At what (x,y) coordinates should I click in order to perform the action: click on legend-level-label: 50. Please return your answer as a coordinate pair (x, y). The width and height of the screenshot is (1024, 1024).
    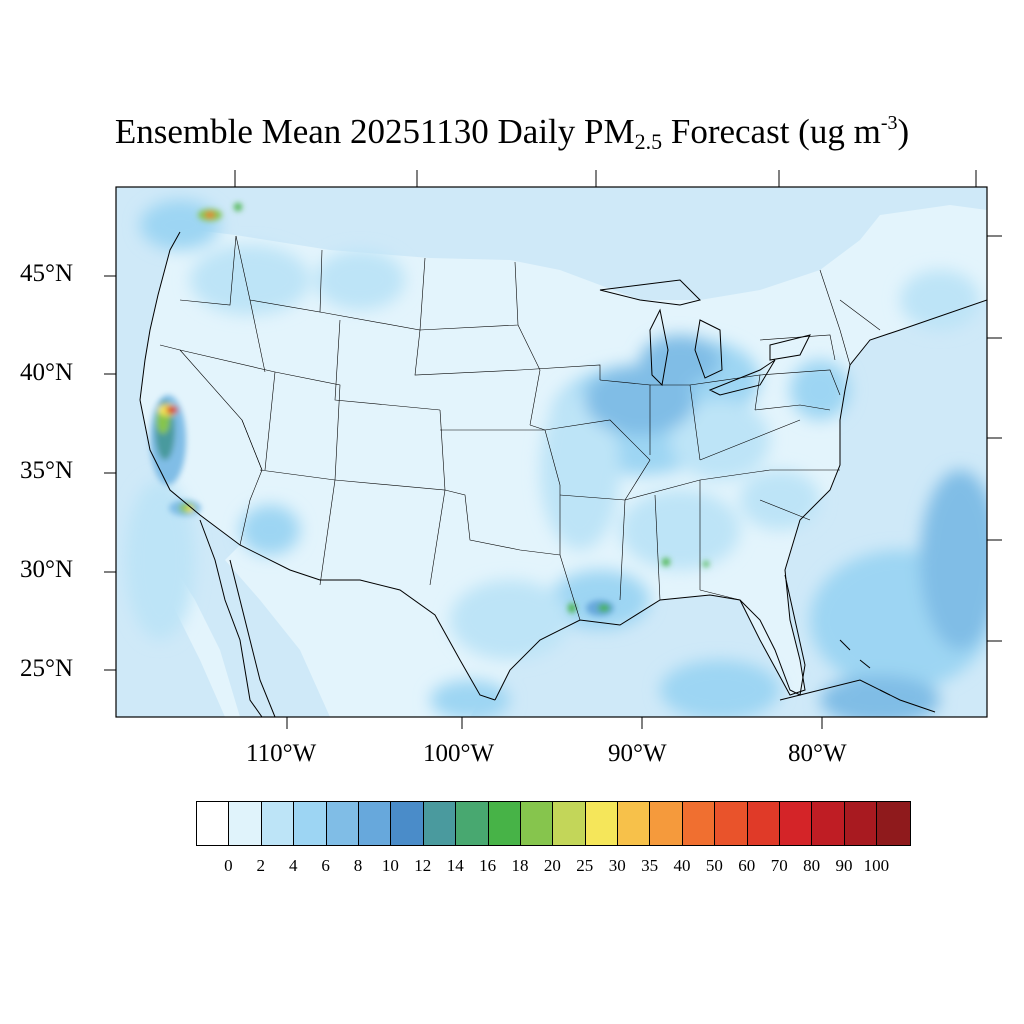
    Looking at the image, I should click on (714, 865).